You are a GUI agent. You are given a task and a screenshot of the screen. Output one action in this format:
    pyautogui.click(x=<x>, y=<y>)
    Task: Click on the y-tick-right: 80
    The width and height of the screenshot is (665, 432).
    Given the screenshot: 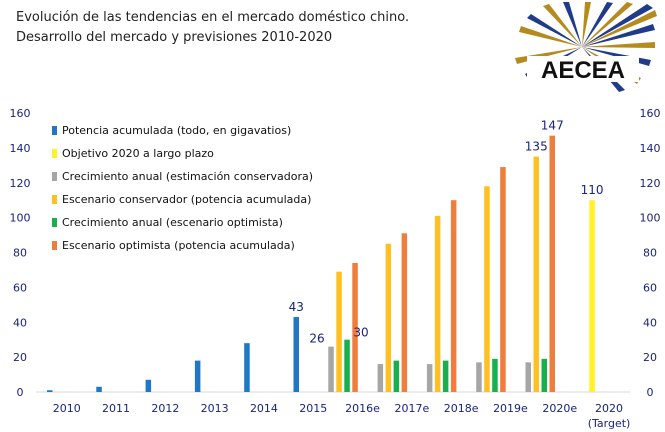 What is the action you would take?
    pyautogui.click(x=650, y=253)
    